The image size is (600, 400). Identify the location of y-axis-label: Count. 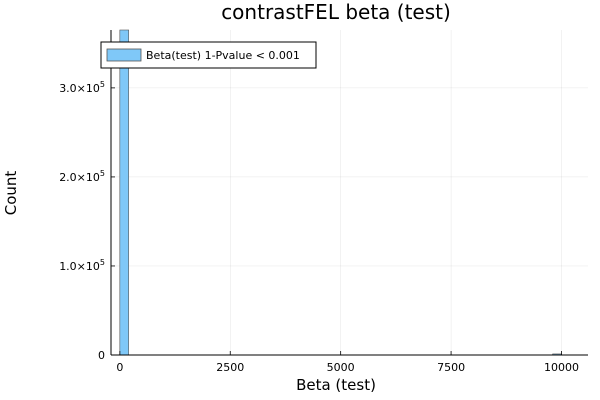
(11, 193).